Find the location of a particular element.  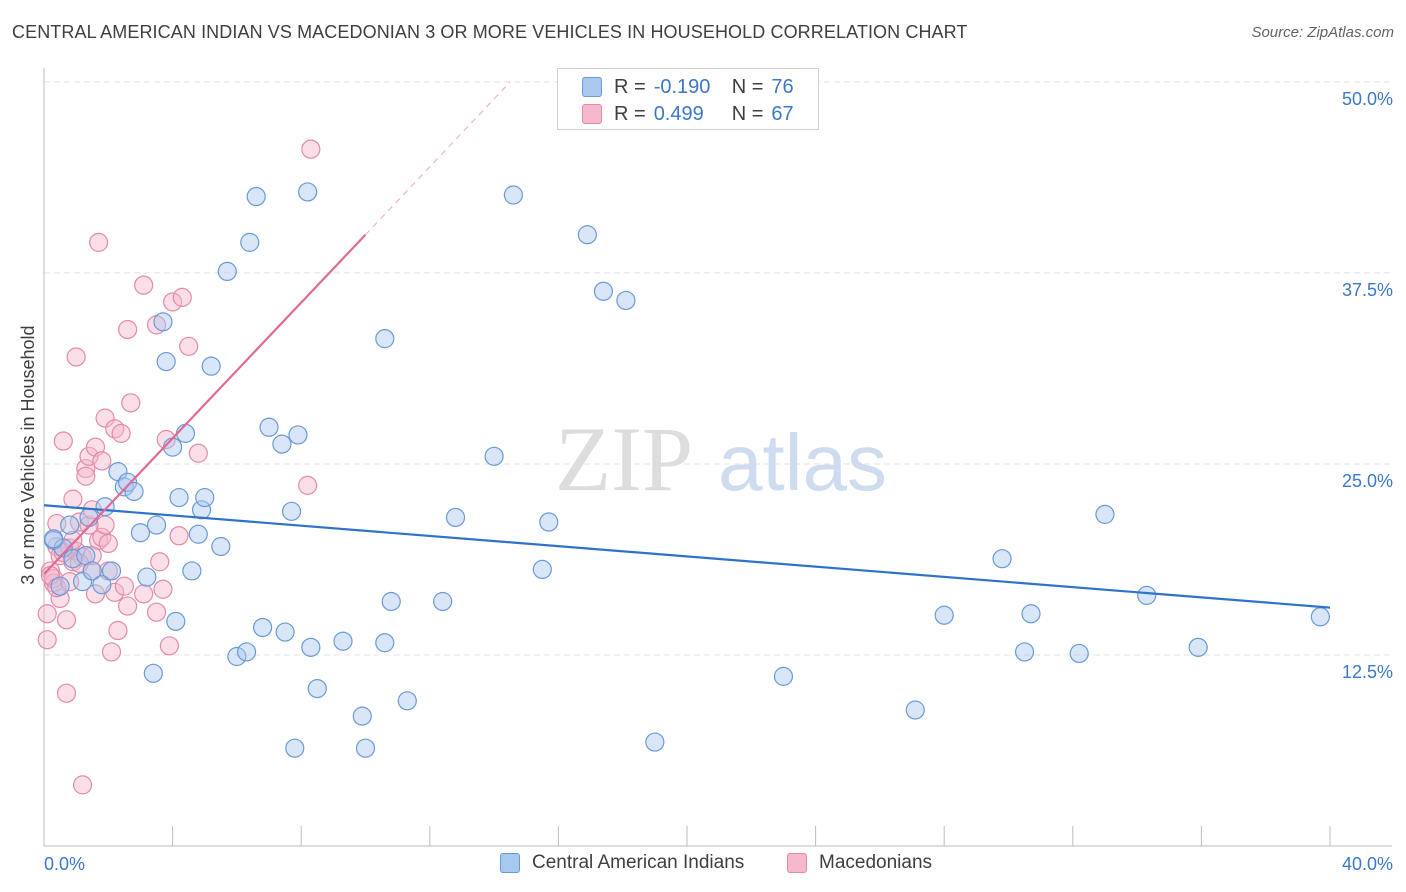

zipatlas-watermark: ZIP atlas is located at coordinates (721, 459).